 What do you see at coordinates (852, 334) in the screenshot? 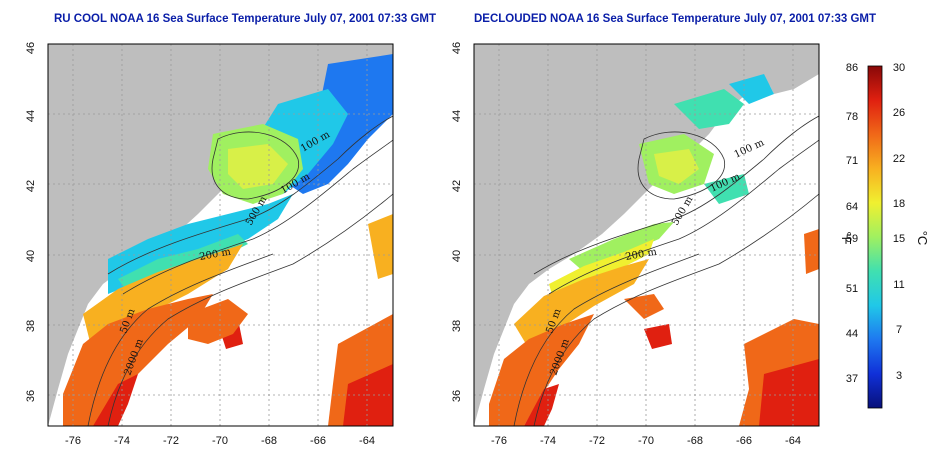
I see `f-tick: 44` at bounding box center [852, 334].